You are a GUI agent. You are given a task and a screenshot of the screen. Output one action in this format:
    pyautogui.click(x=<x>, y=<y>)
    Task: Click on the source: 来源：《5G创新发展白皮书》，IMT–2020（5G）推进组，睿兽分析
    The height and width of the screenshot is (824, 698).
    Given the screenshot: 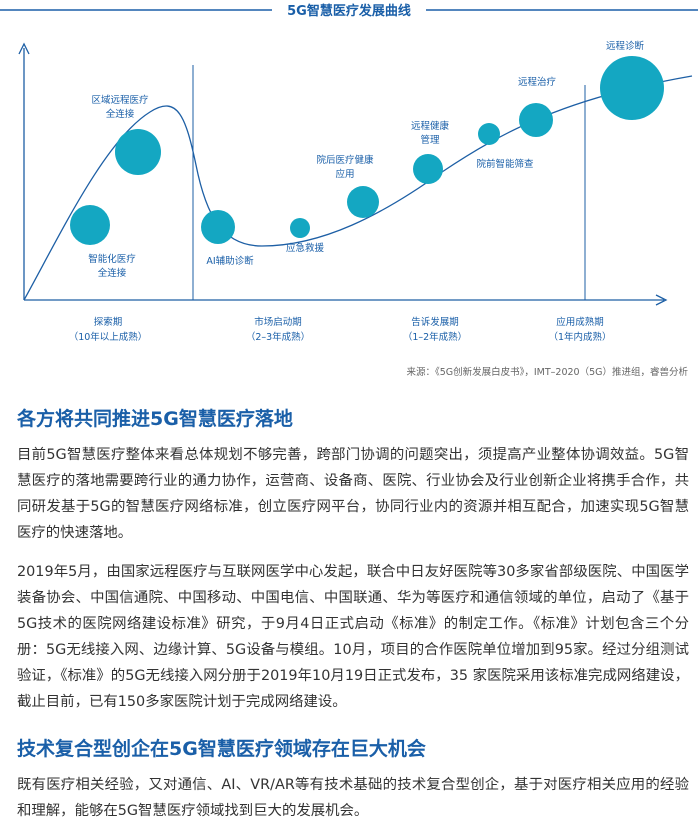 What is the action you would take?
    pyautogui.click(x=547, y=372)
    